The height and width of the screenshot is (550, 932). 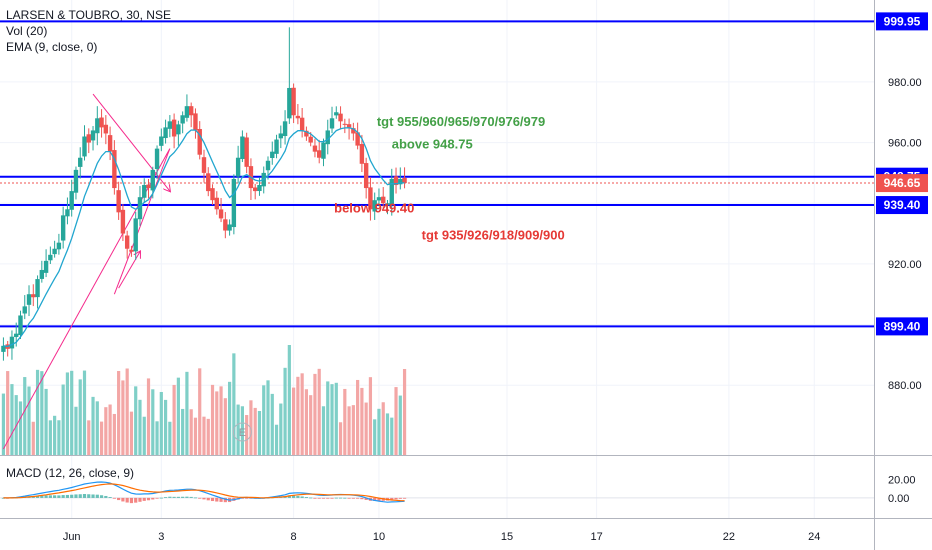 I want to click on event-marker-icon, so click(x=242, y=432).